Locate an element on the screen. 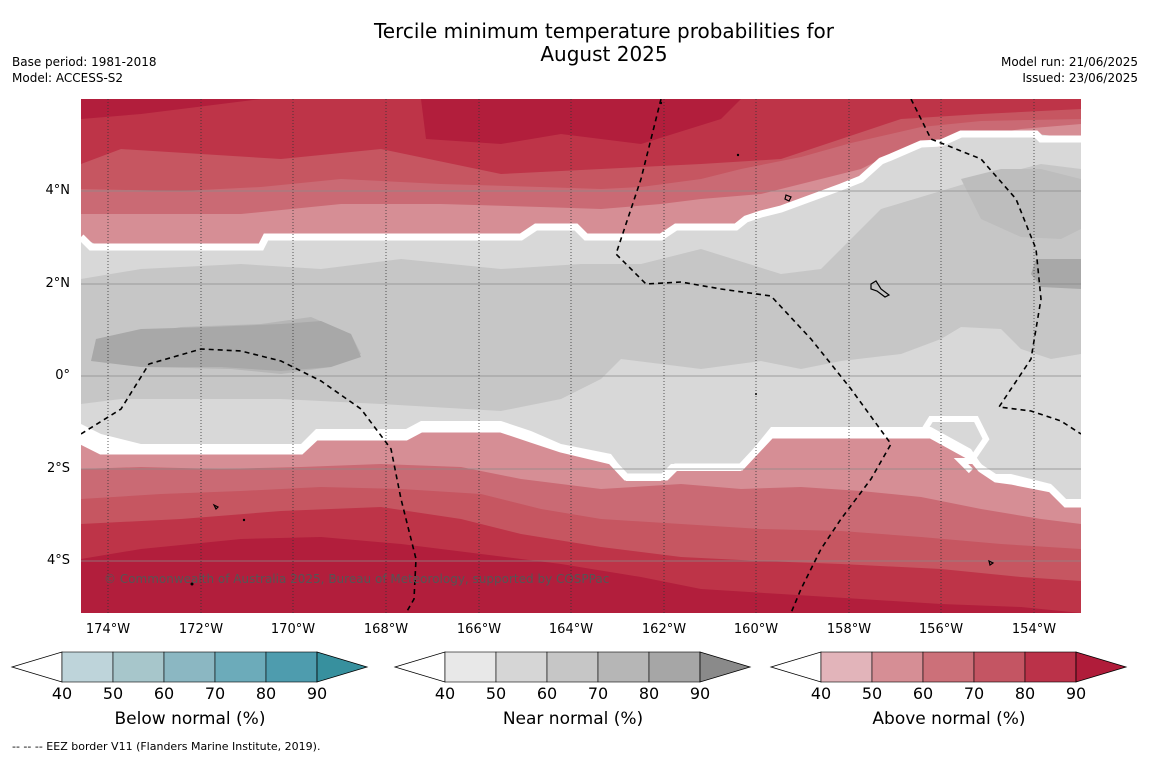  colorbar-near-tick-90: 90 is located at coordinates (700, 693).